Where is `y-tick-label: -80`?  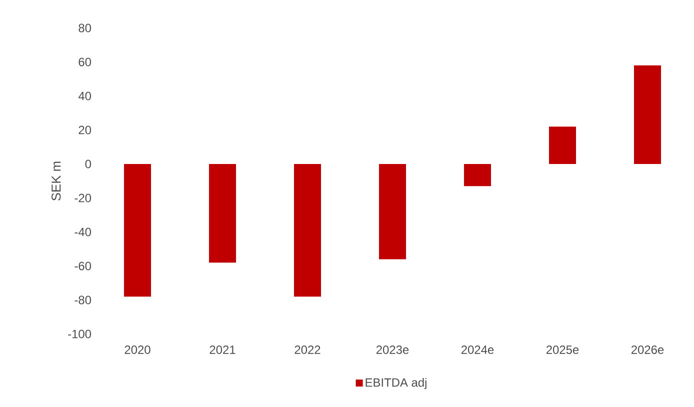
y-tick-label: -80 is located at coordinates (83, 300).